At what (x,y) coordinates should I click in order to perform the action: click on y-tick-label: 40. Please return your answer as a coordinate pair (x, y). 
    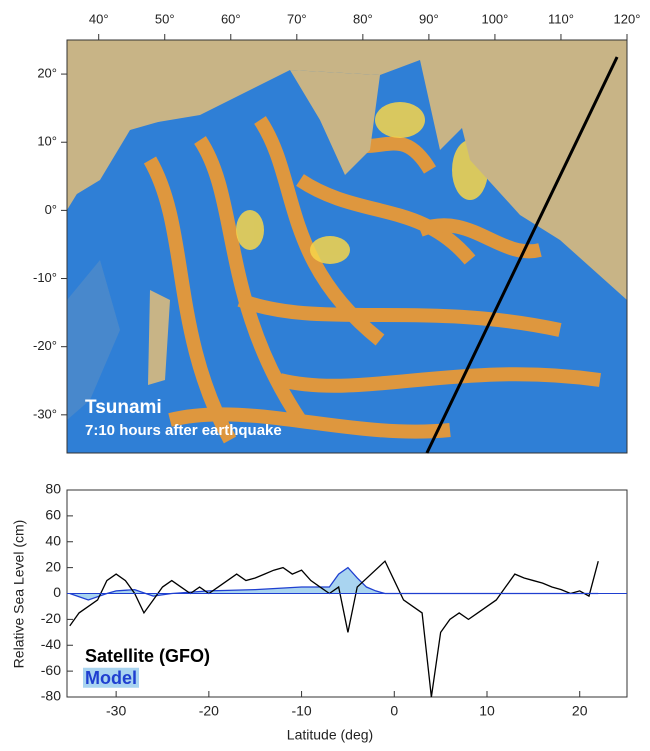
    Looking at the image, I should click on (53, 540).